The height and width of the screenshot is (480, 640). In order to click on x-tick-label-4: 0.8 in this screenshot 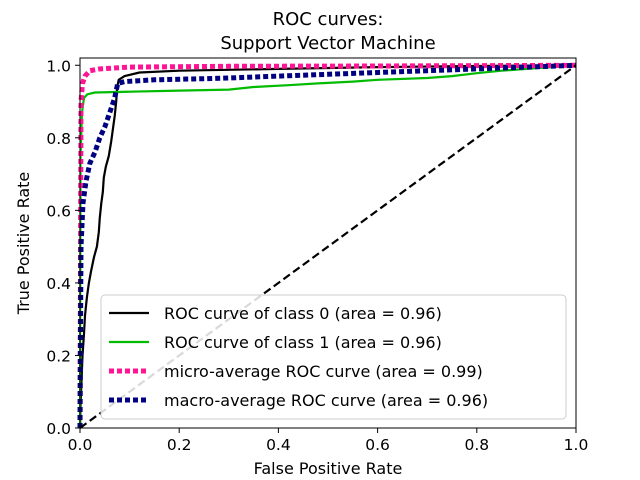, I will do `click(476, 445)`.